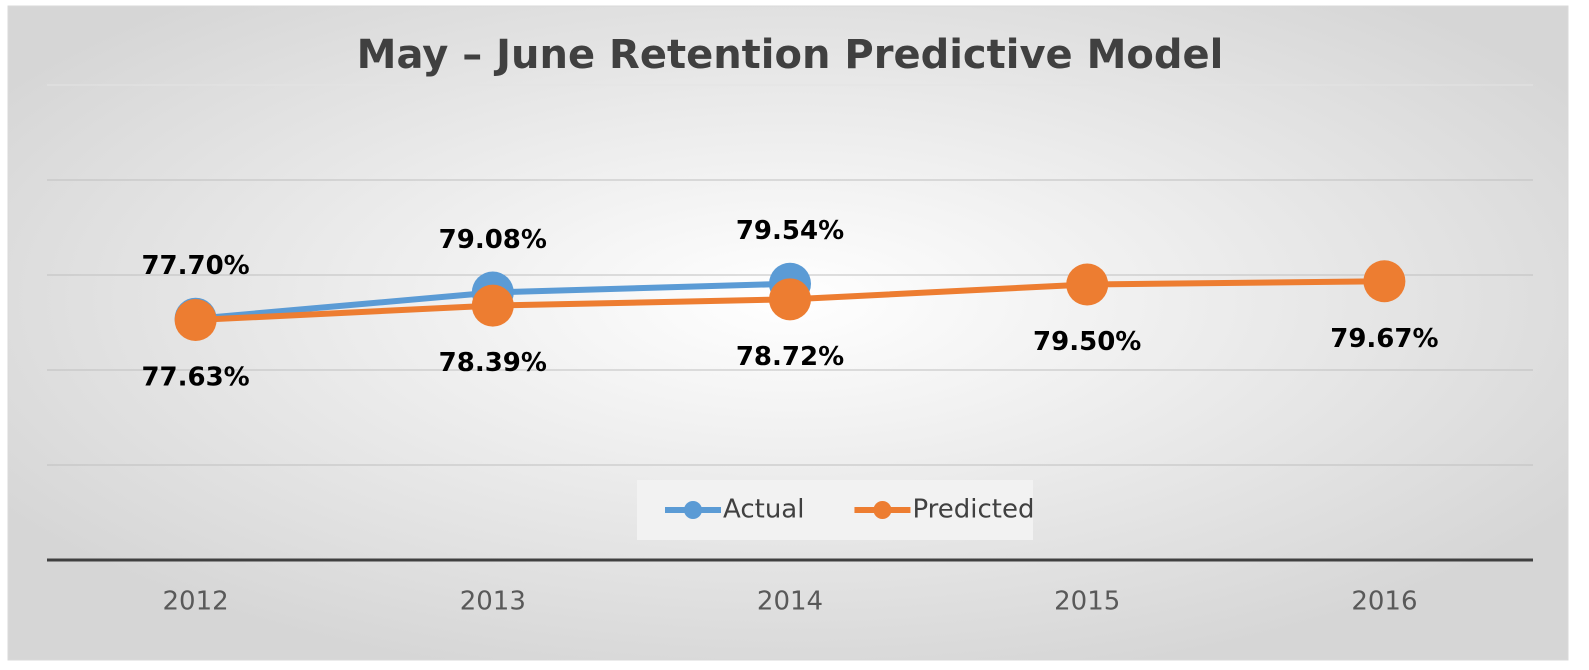 This screenshot has width=1589, height=670. I want to click on data-label: 78.72%, so click(790, 357).